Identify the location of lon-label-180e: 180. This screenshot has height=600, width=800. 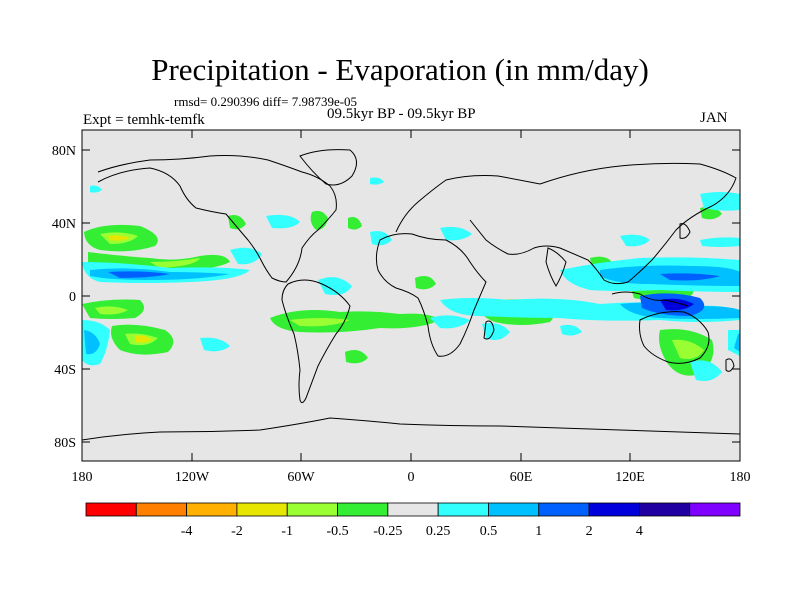
(740, 477).